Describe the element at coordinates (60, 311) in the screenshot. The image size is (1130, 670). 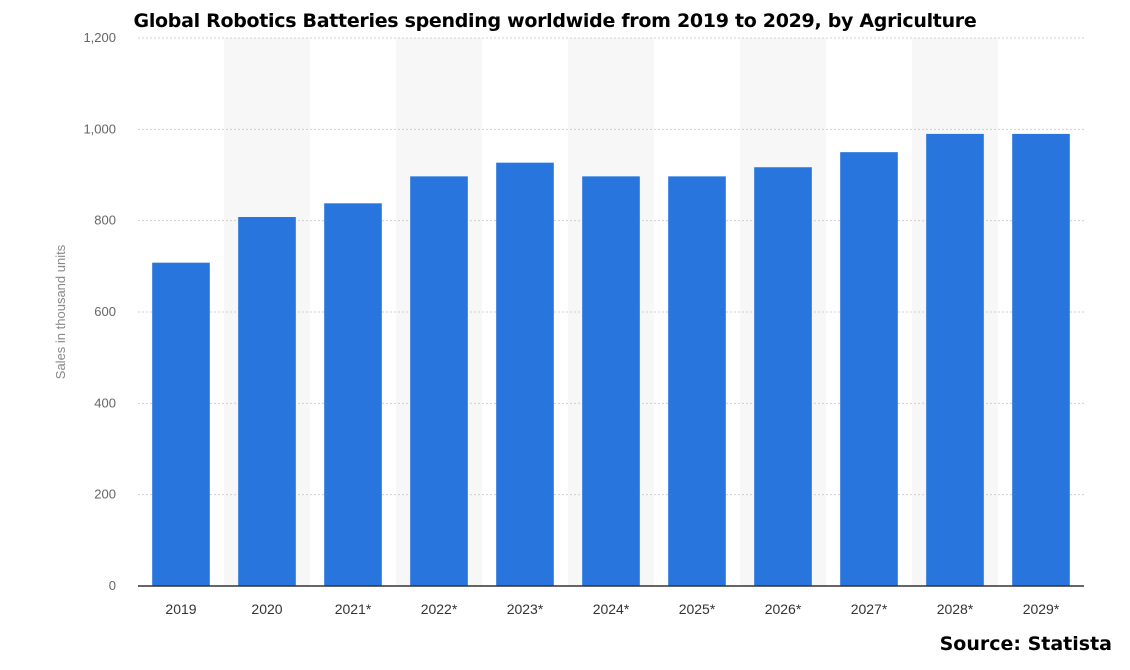
I see `y-axis-title: Sales in thousand units` at that location.